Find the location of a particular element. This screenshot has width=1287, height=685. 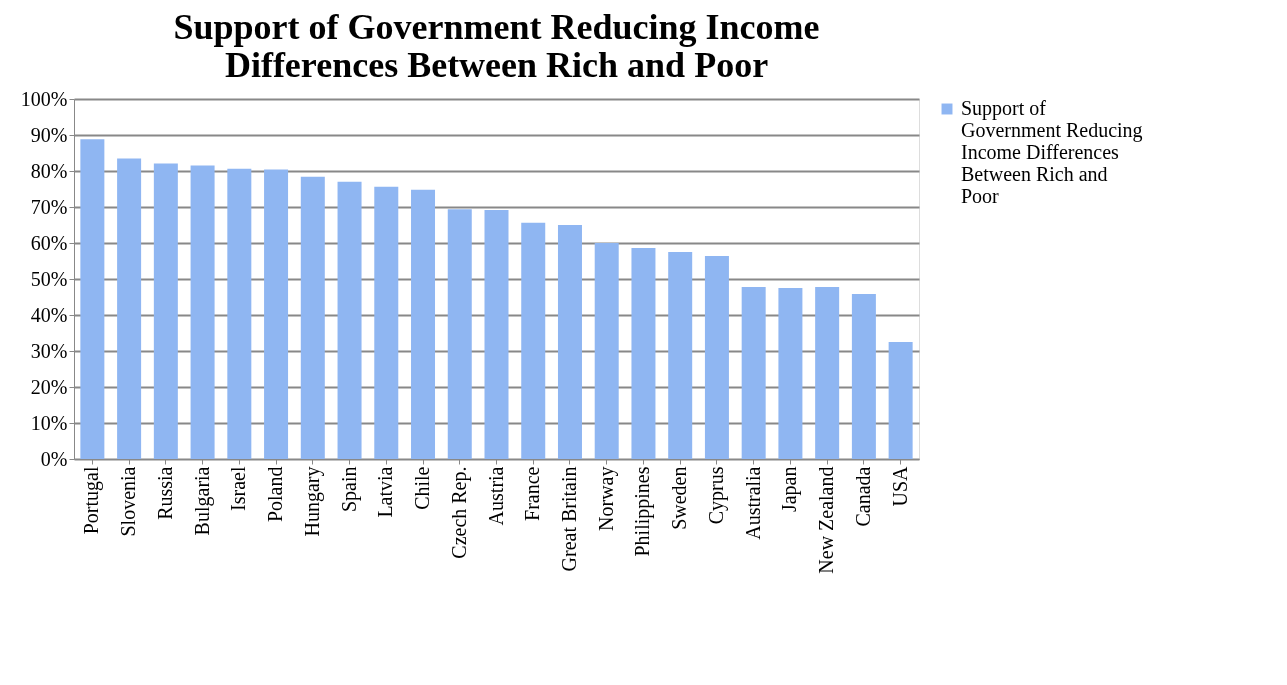

x-tick-label: Hungary is located at coordinates (312, 501).